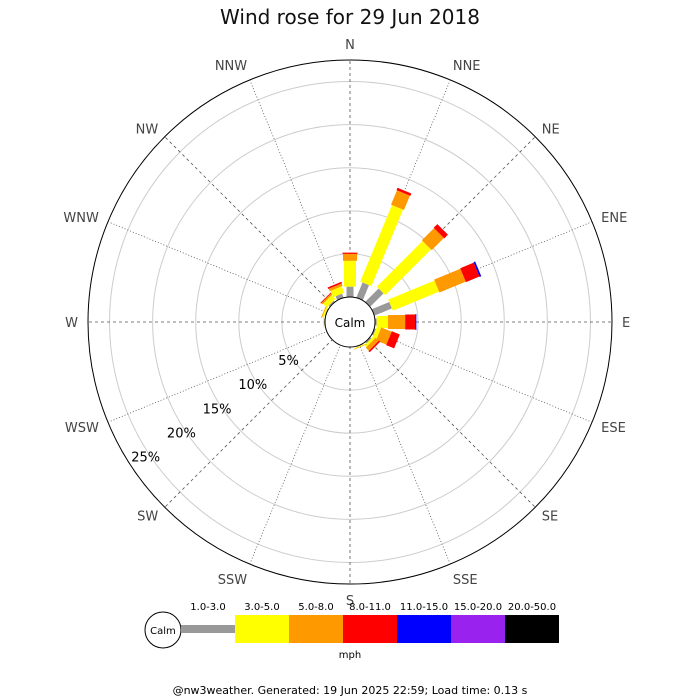 The width and height of the screenshot is (700, 700). I want to click on direction-label-sse: SSE, so click(465, 580).